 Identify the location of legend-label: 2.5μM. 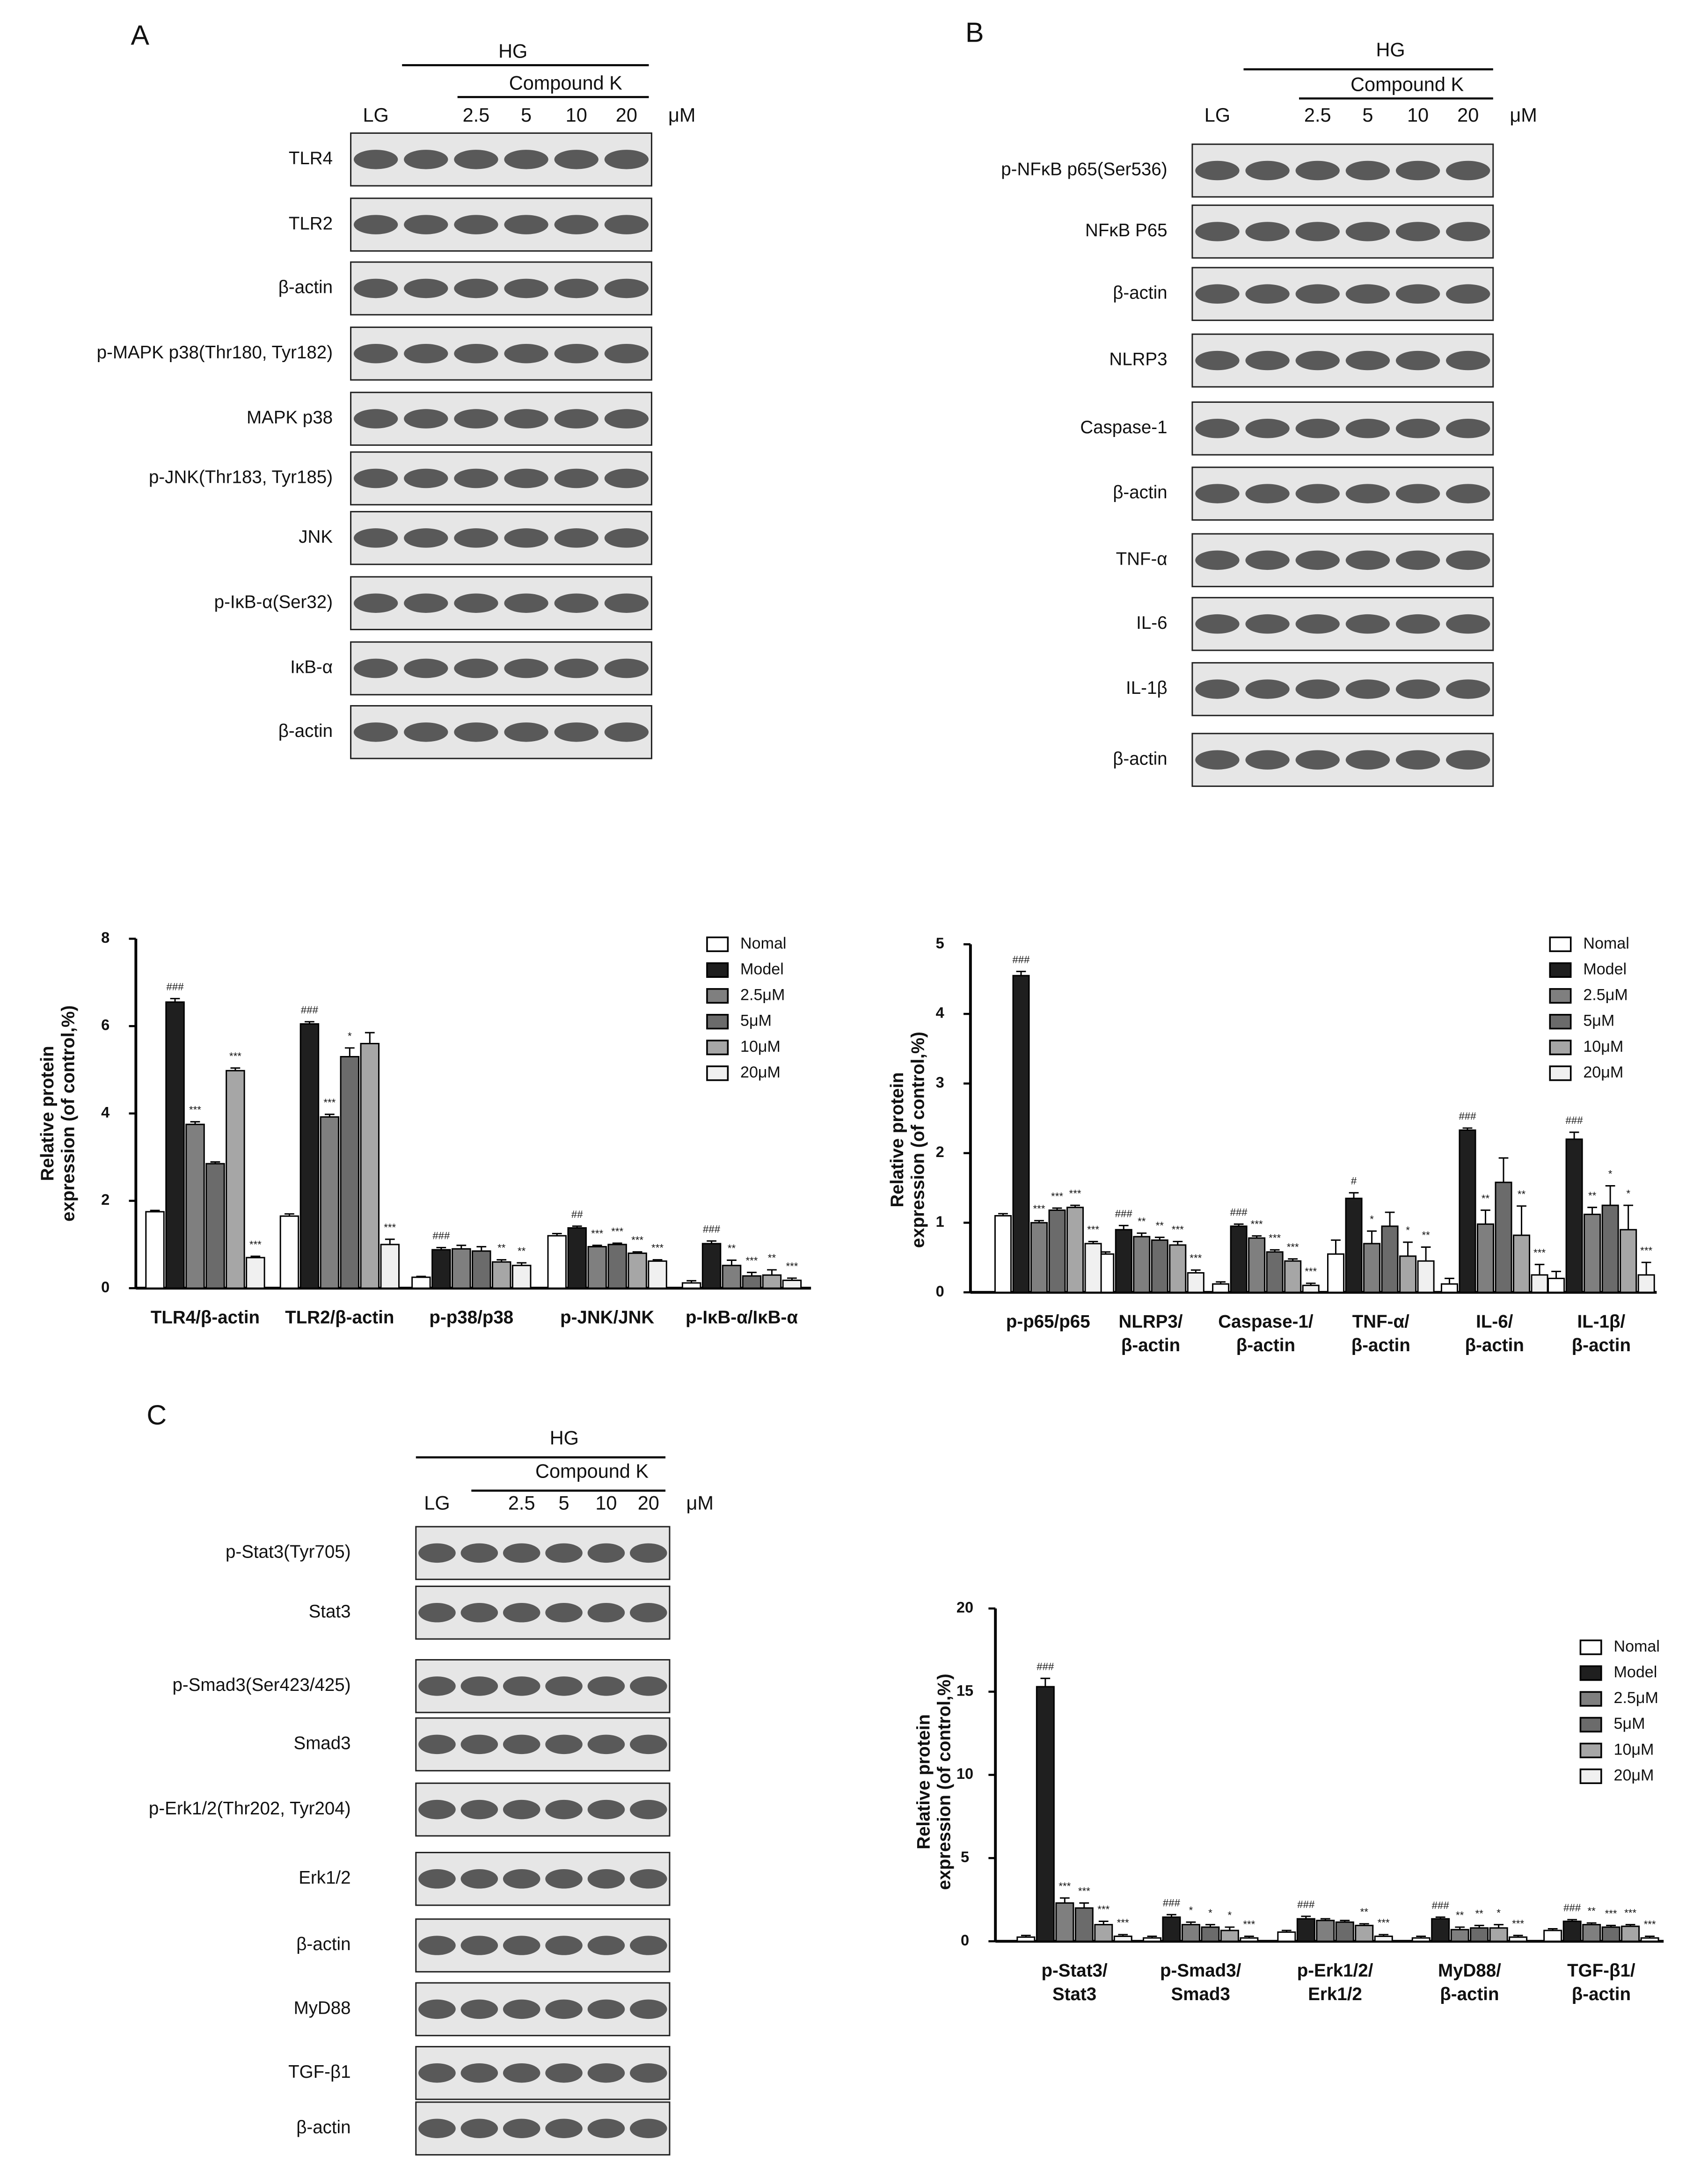
(762, 995).